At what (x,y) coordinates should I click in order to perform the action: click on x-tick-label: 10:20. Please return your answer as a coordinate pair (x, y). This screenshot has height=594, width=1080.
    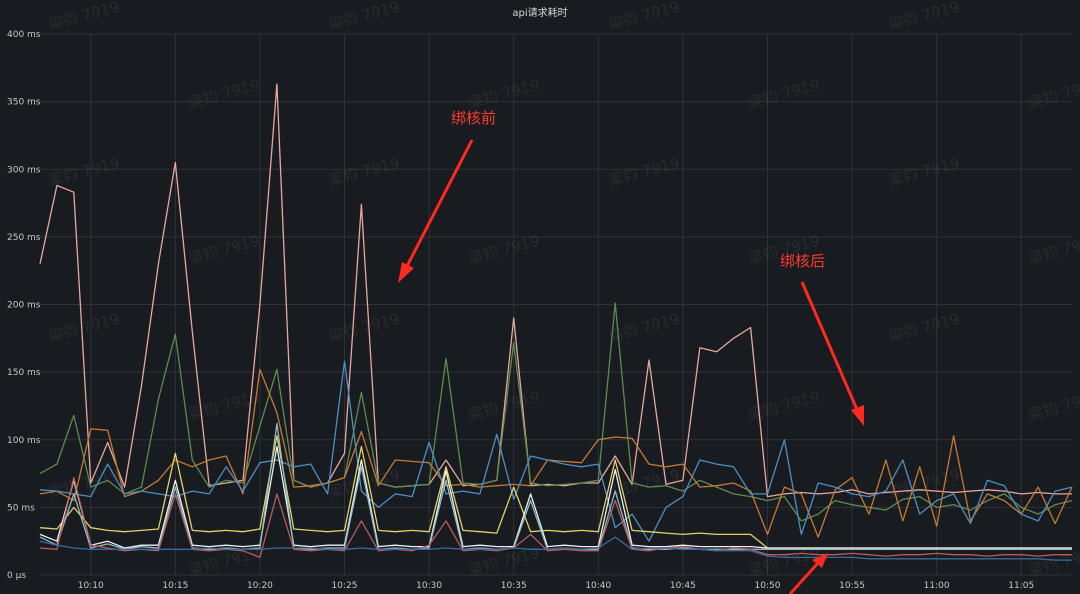
    Looking at the image, I should click on (260, 586).